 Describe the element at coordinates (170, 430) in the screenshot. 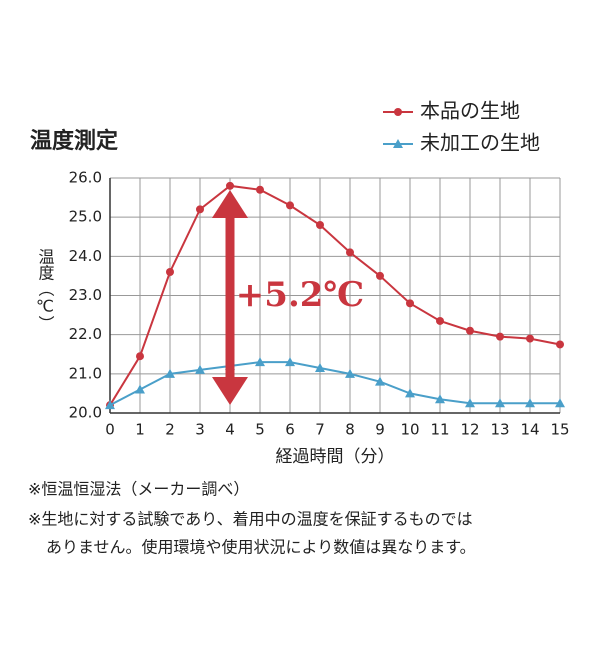

I see `x-tick-label: 2` at that location.